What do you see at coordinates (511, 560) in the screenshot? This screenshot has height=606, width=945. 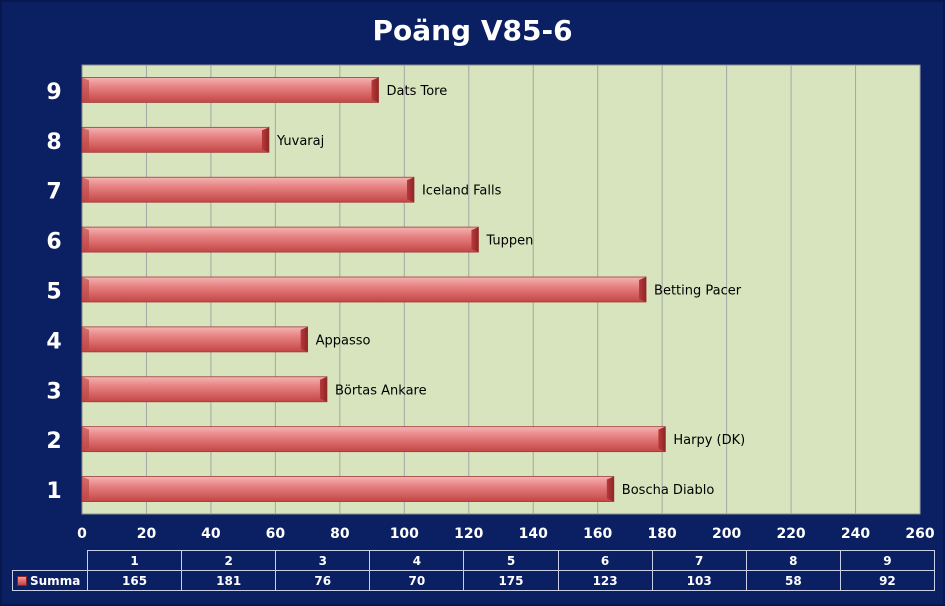 I see `table-header-cell: 5` at bounding box center [511, 560].